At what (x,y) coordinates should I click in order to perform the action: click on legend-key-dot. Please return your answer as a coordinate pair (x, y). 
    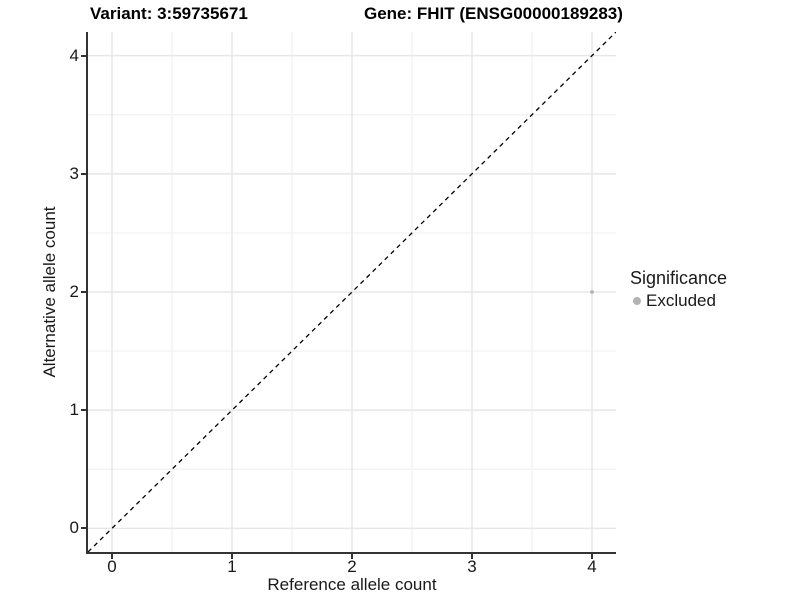
    Looking at the image, I should click on (637, 301).